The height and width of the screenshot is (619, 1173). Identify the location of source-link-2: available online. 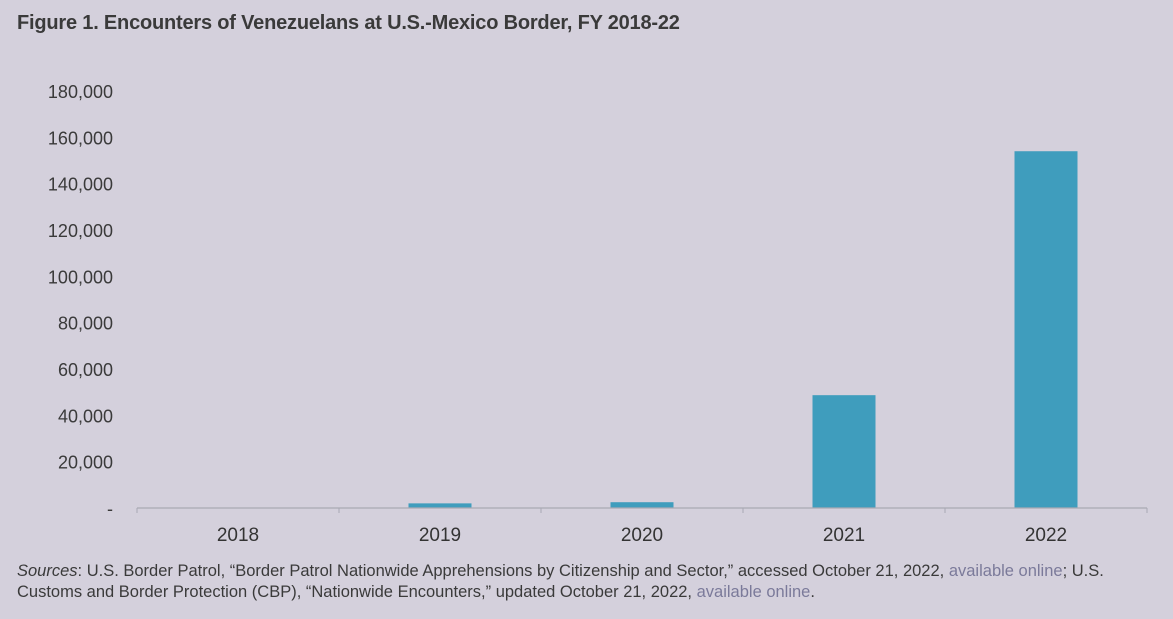
(753, 592).